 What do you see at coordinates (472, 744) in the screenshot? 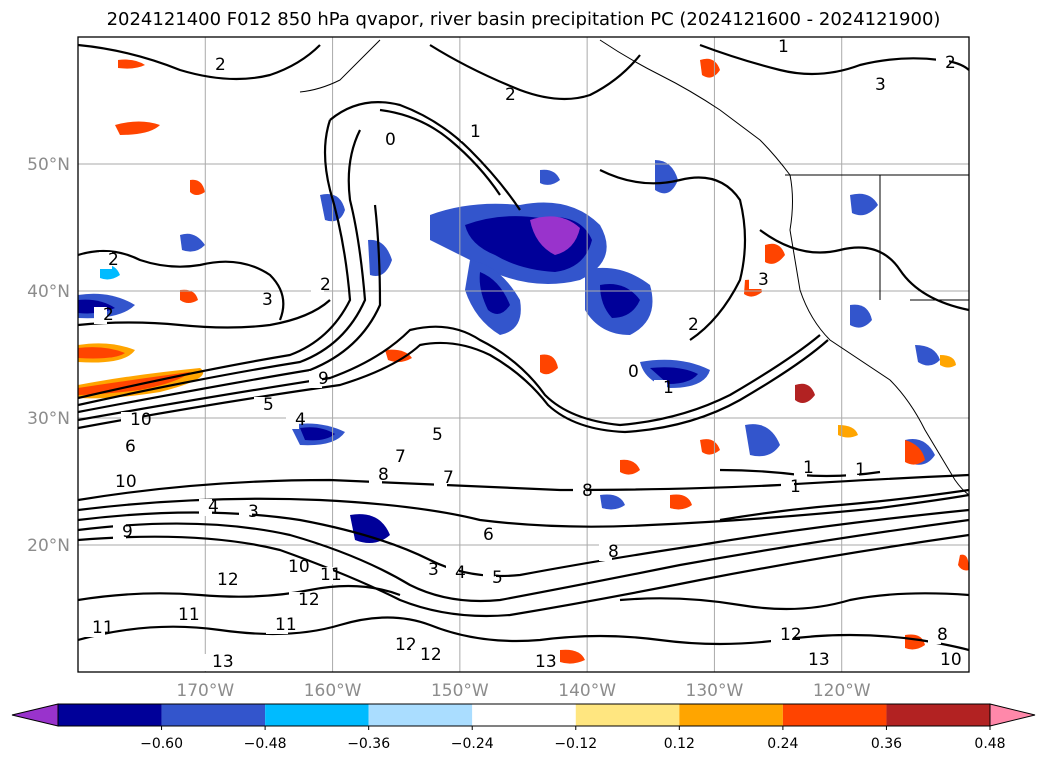
I see `colorbar-tick-label: −0.24` at bounding box center [472, 744].